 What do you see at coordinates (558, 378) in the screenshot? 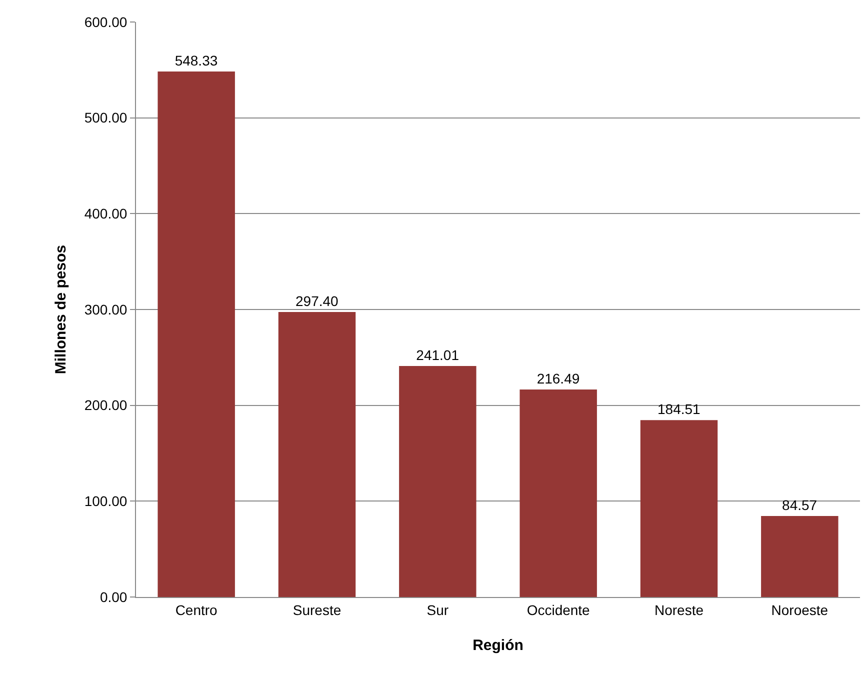
I see `data-label: 216.49` at bounding box center [558, 378].